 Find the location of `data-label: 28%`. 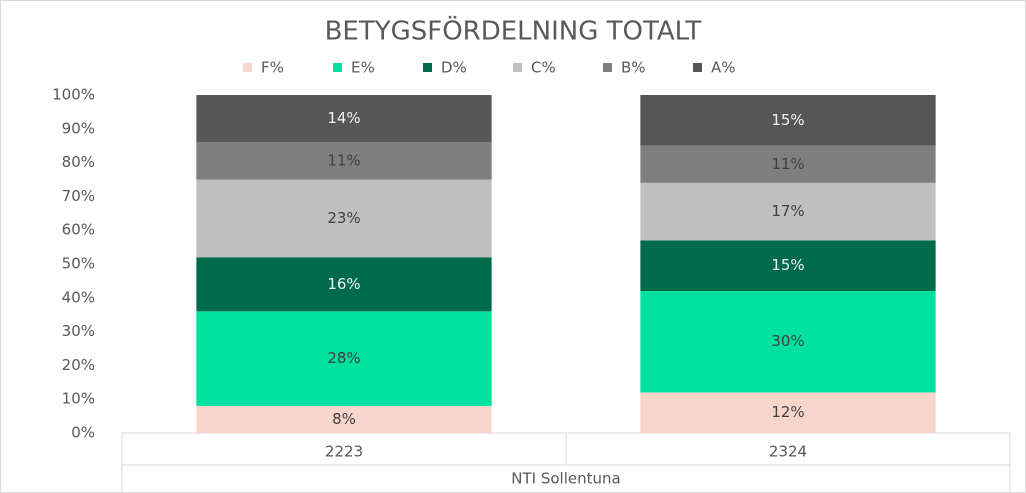

data-label: 28% is located at coordinates (343, 358).